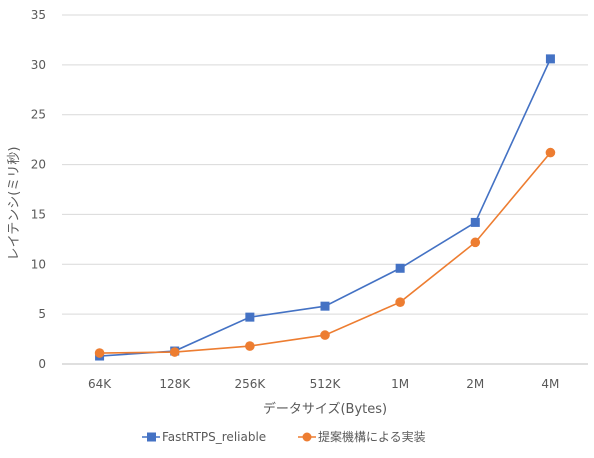 This screenshot has width=594, height=458. What do you see at coordinates (214, 437) in the screenshot?
I see `legend-label: FastRTPS_reliable` at bounding box center [214, 437].